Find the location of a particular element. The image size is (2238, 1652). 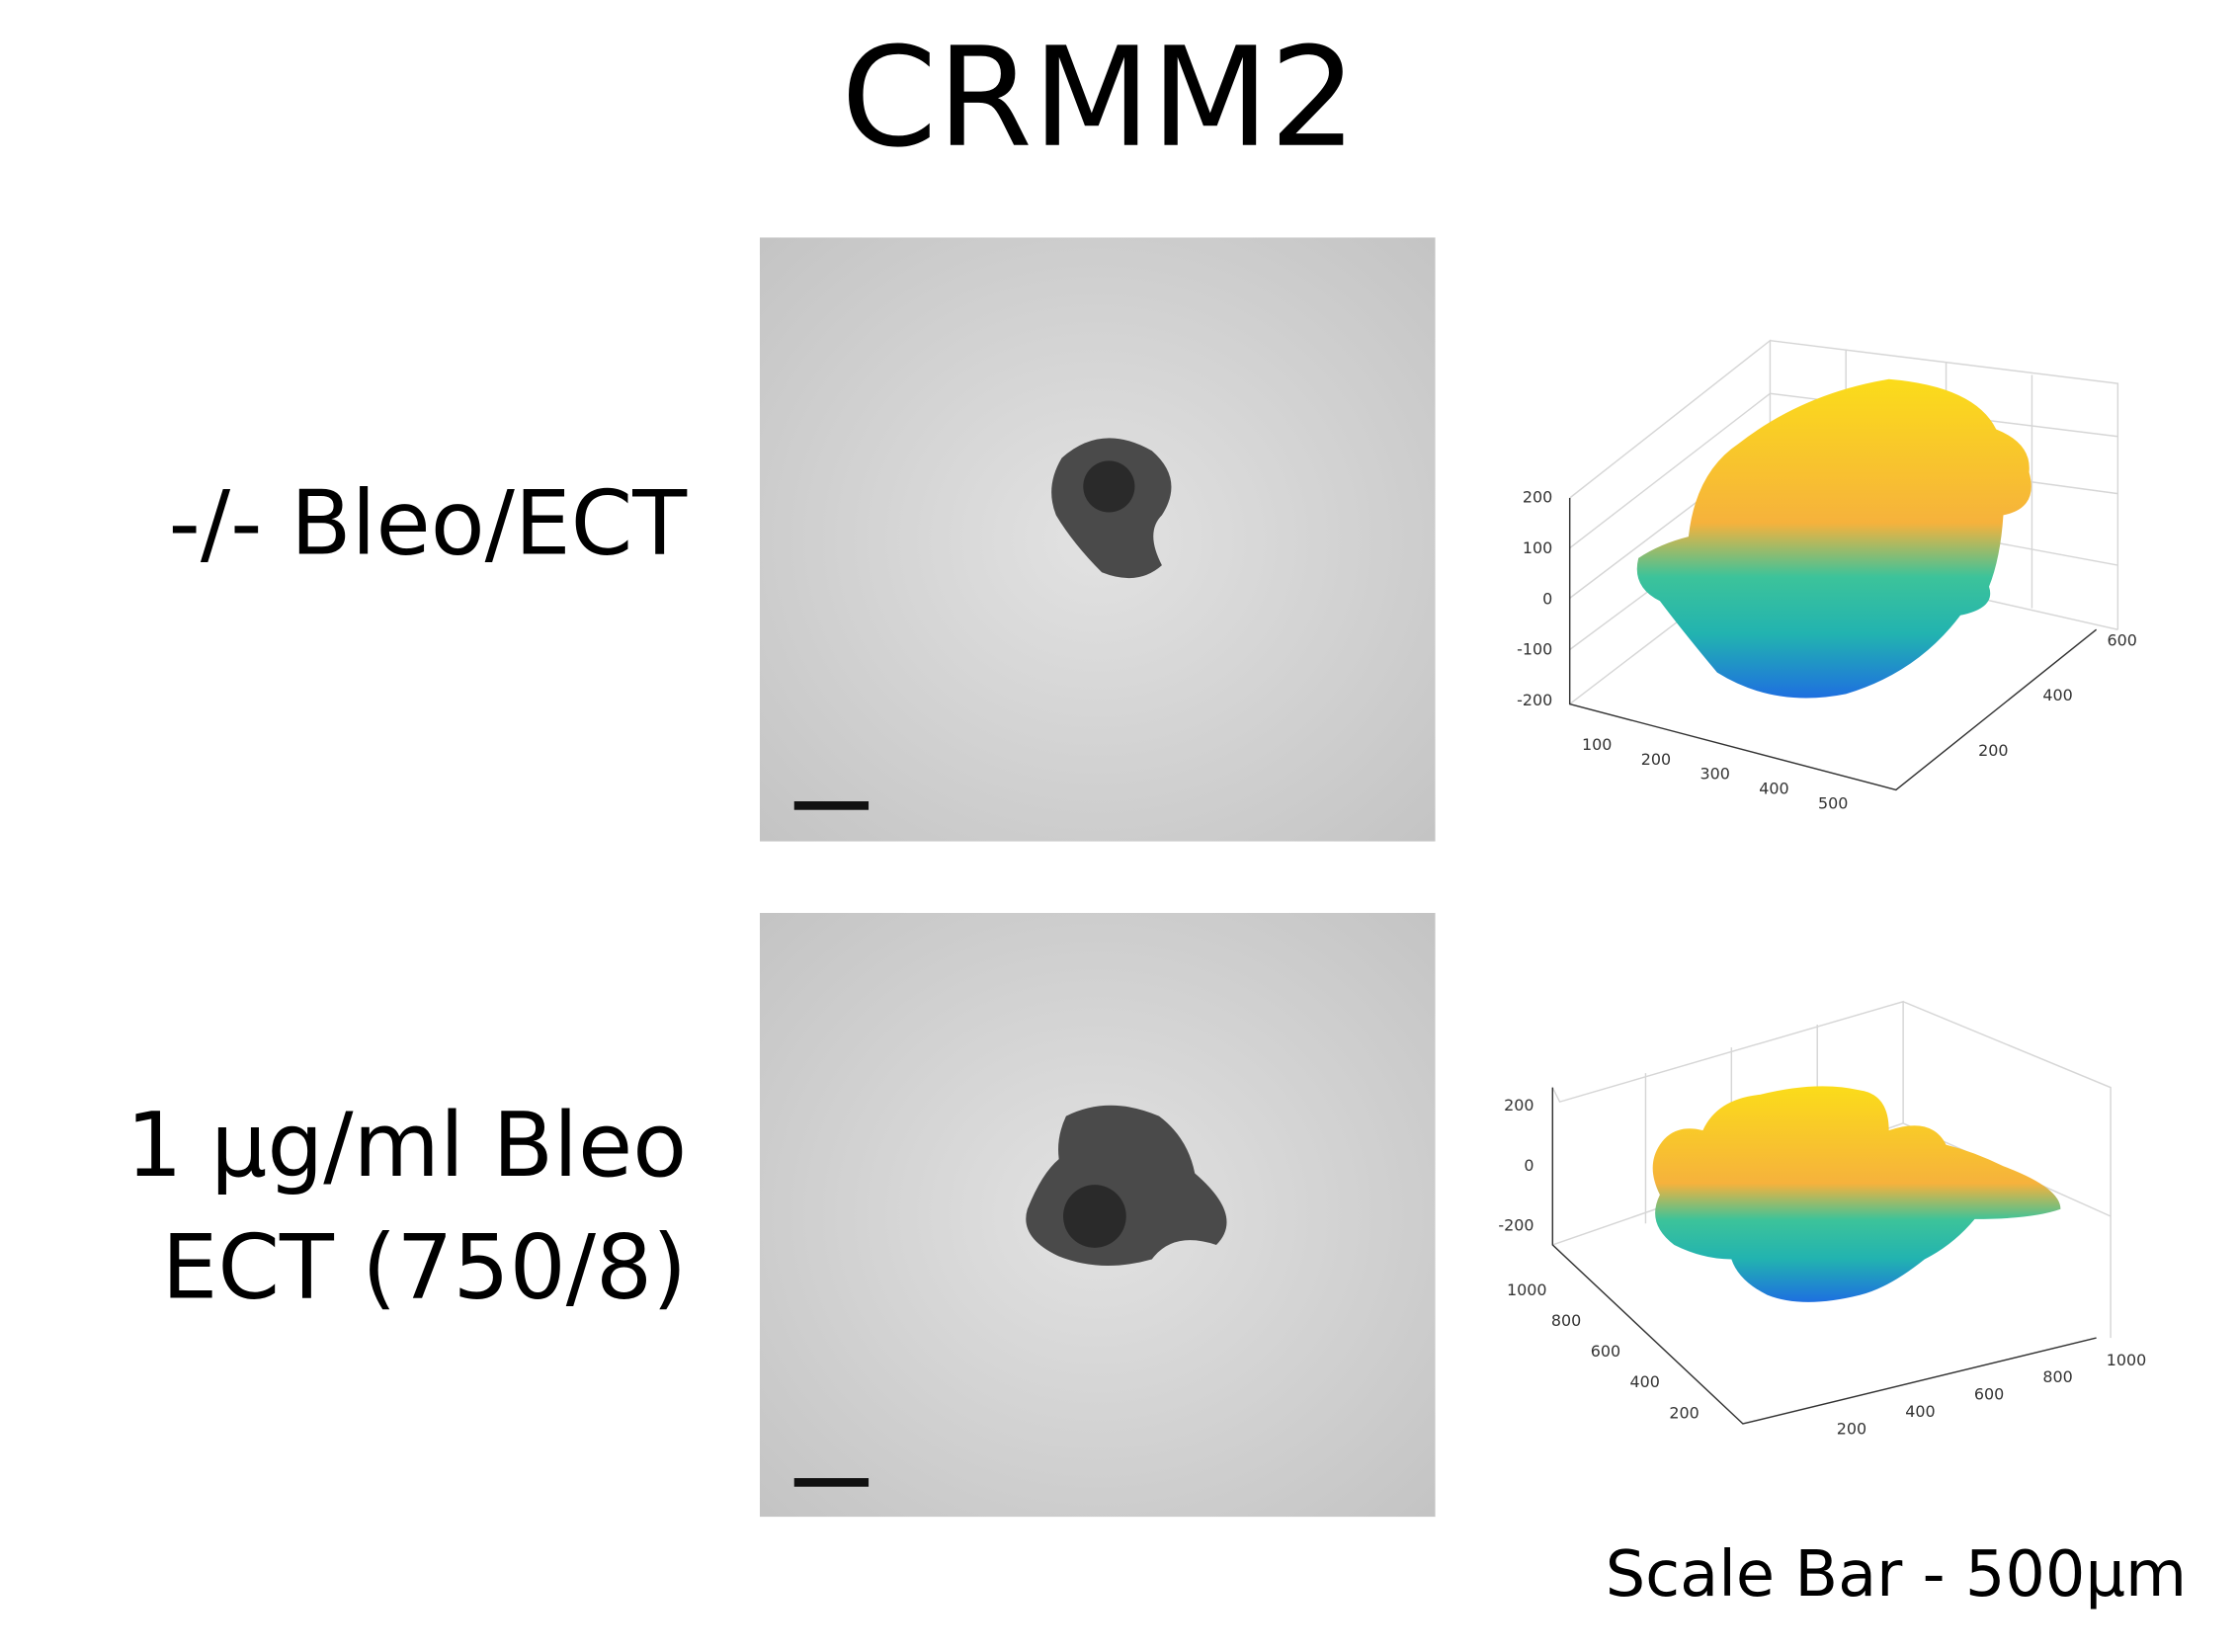

y-tick-label: 1000 is located at coordinates (1527, 1289).